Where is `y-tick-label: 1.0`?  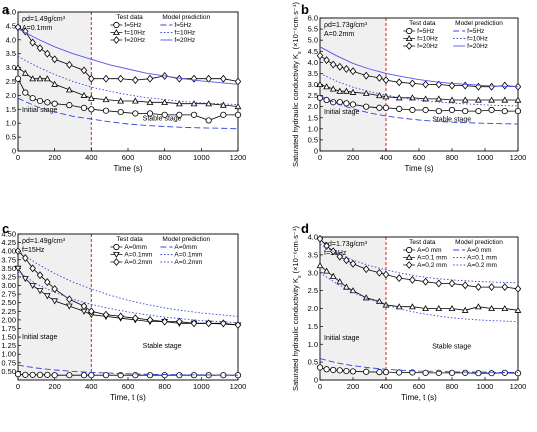 y-tick-label: 1.0 is located at coordinates (11, 123).